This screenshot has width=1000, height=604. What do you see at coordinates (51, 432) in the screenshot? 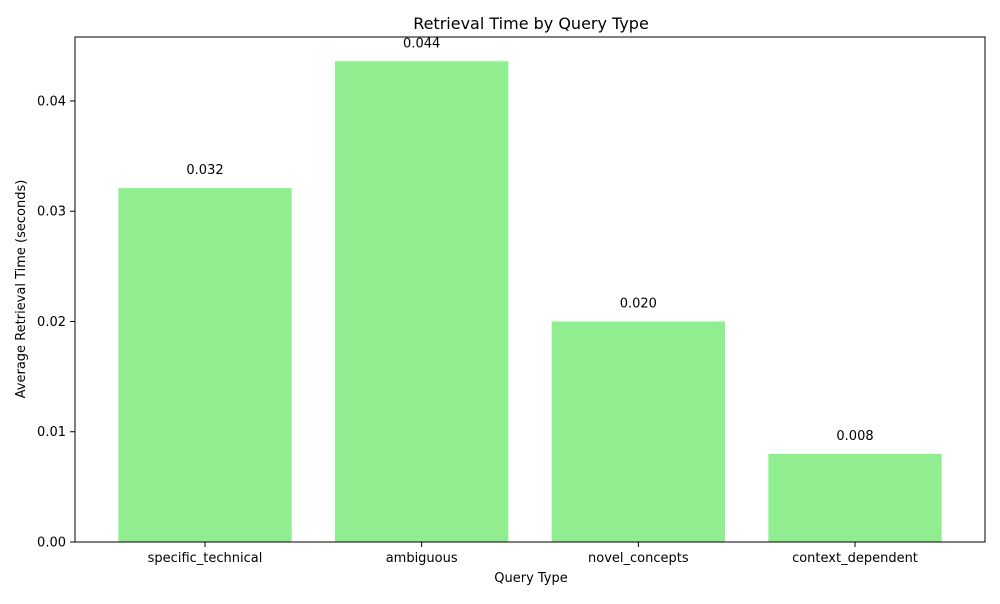
I see `y-tick-label: 0.01` at bounding box center [51, 432].